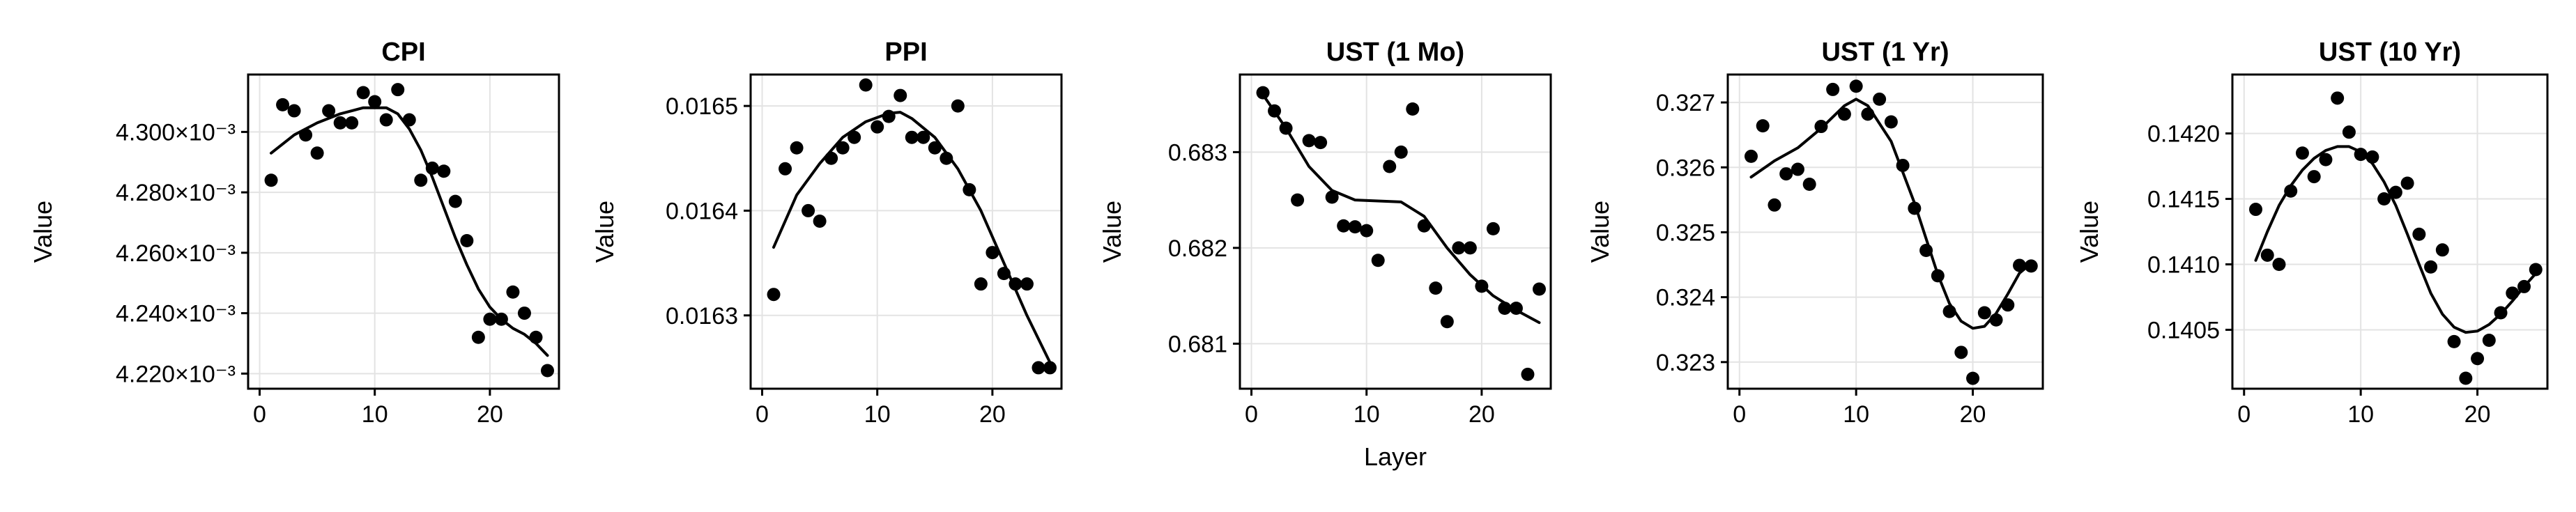 Image resolution: width=2576 pixels, height=512 pixels. I want to click on y-tick-label: 4.220×10⁻³, so click(176, 374).